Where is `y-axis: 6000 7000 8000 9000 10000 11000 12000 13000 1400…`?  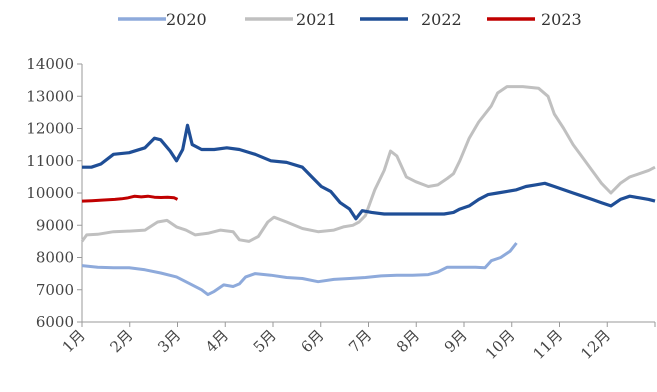
y-axis: 6000 7000 8000 9000 10000 11000 12000 13000 1400… is located at coordinates (54, 193).